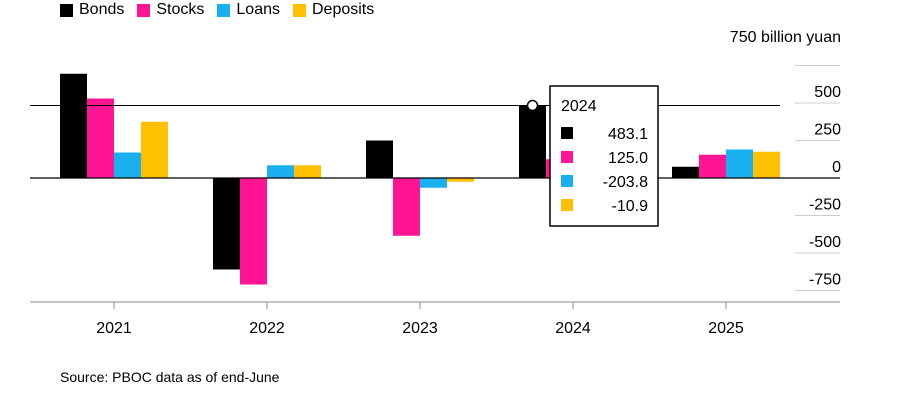 The height and width of the screenshot is (404, 900). Describe the element at coordinates (825, 242) in the screenshot. I see `y-tick-label: -500` at that location.